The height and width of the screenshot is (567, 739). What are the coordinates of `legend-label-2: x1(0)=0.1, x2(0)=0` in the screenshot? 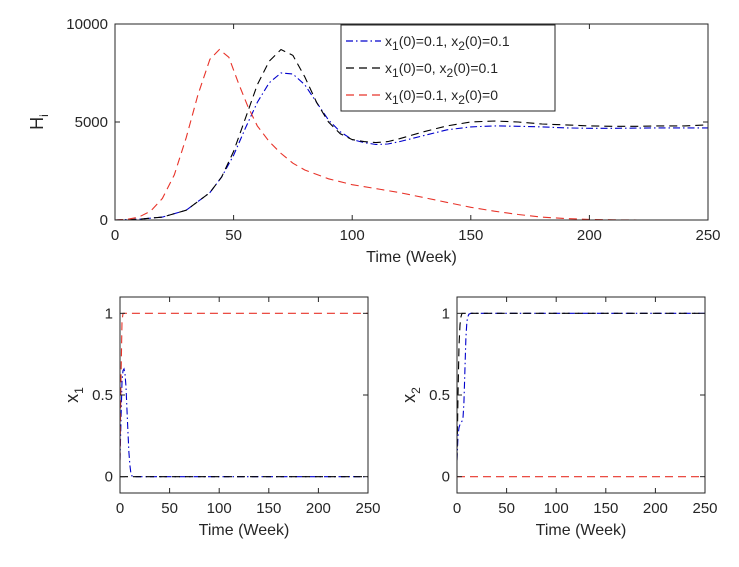 It's located at (441, 97).